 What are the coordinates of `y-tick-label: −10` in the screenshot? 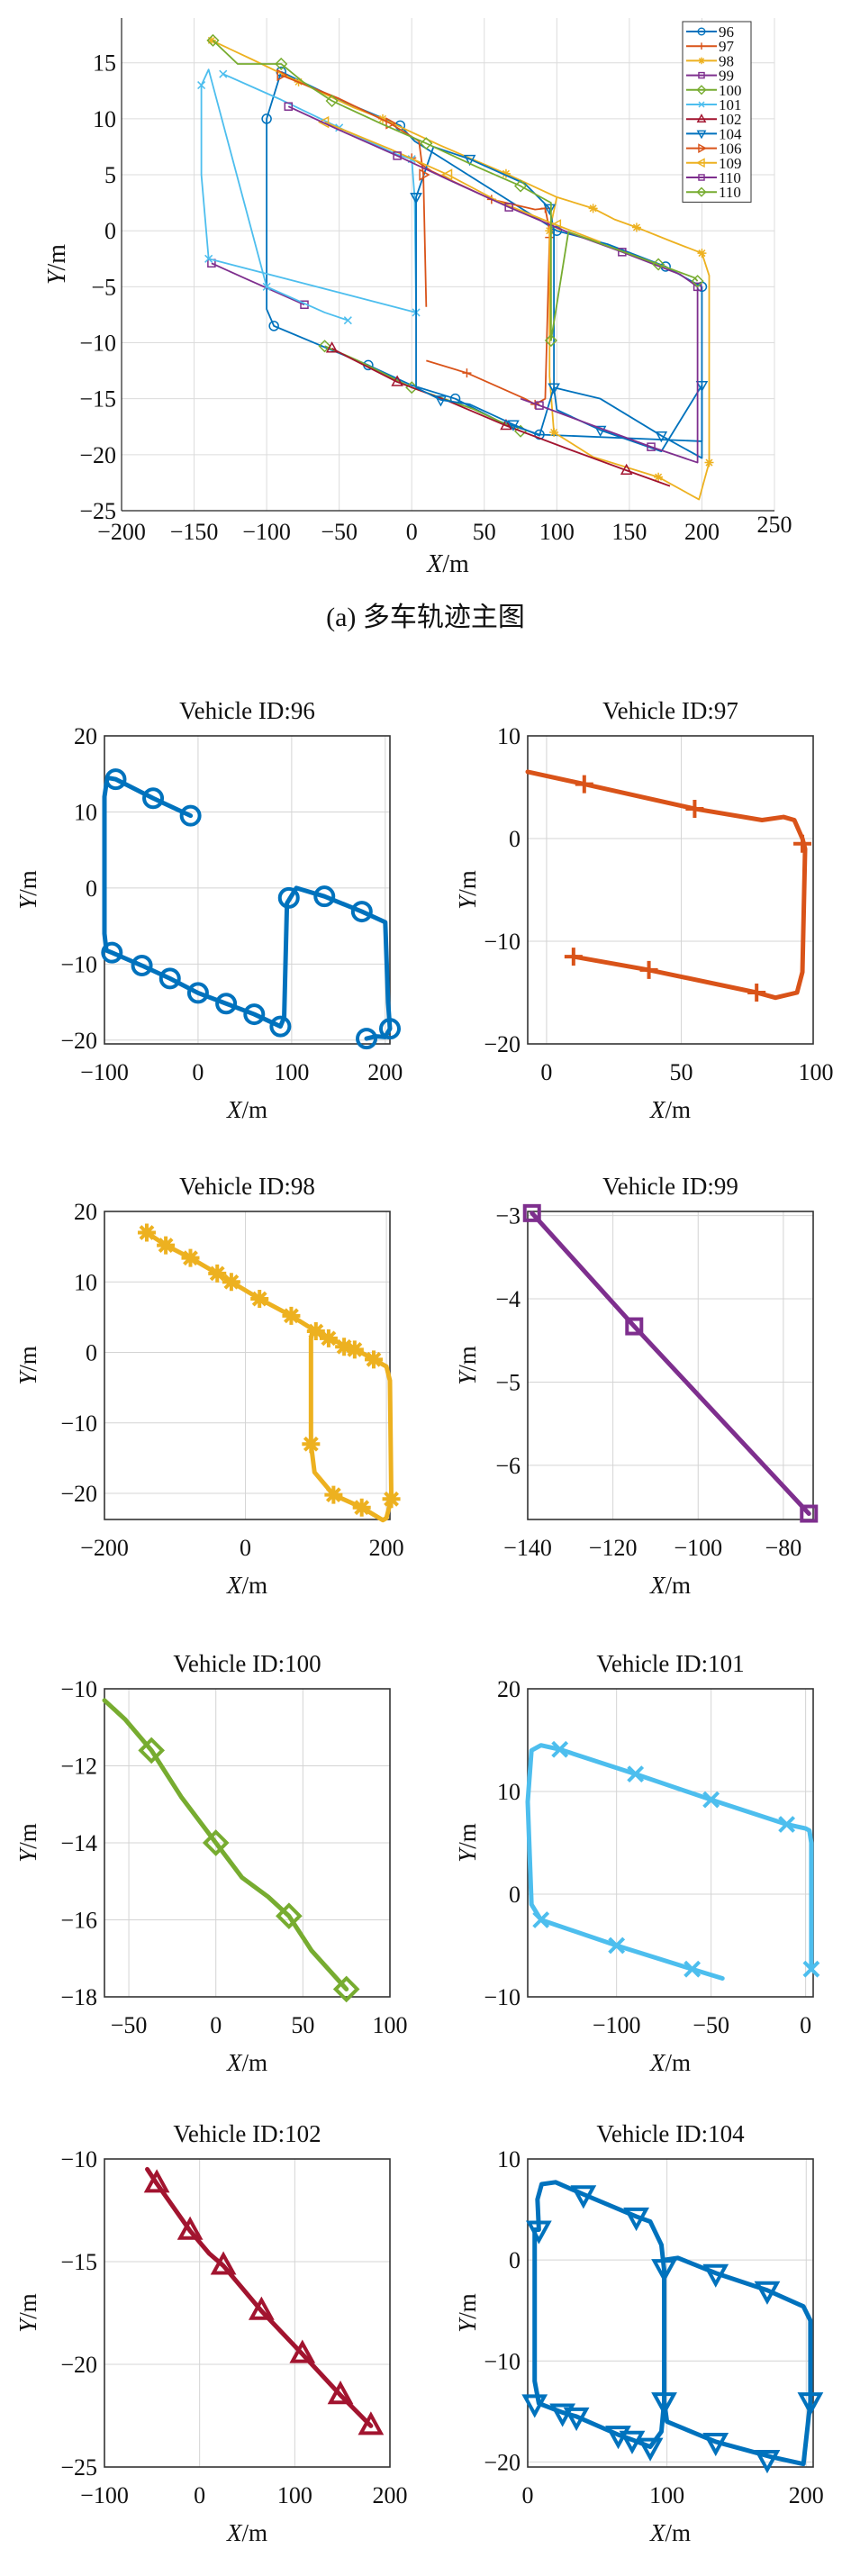 It's located at (78, 964).